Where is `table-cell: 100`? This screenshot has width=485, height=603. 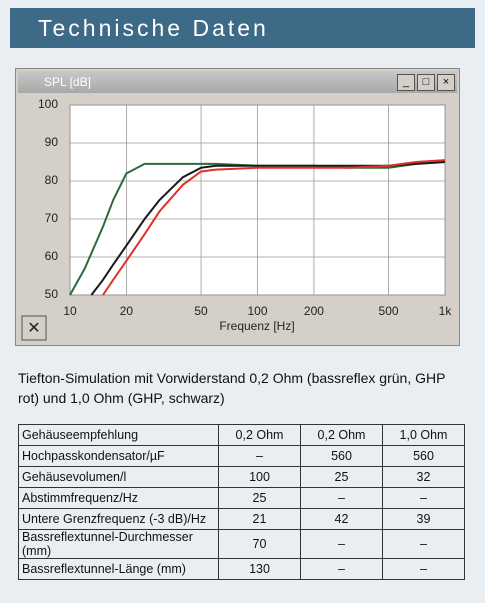 table-cell: 100 is located at coordinates (259, 477).